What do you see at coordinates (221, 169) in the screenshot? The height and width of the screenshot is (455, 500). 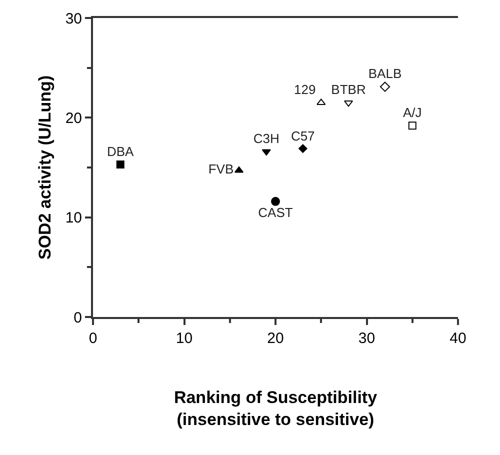 I see `series-label: FVB` at bounding box center [221, 169].